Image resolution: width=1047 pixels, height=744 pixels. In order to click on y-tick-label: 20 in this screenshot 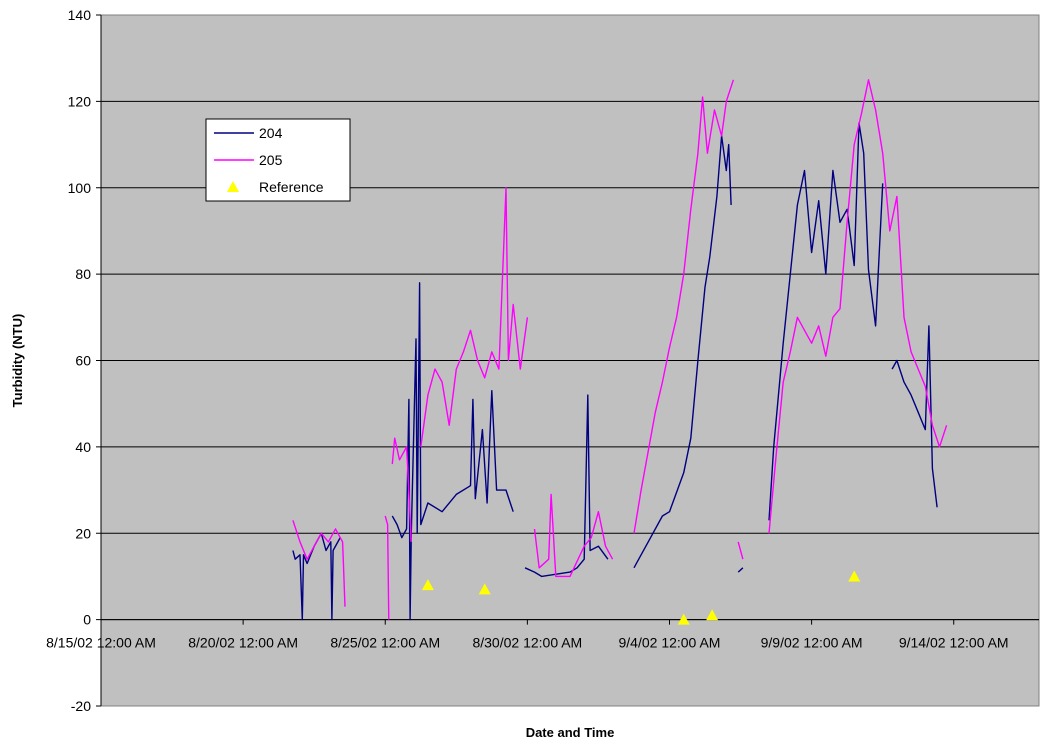, I will do `click(83, 533)`.